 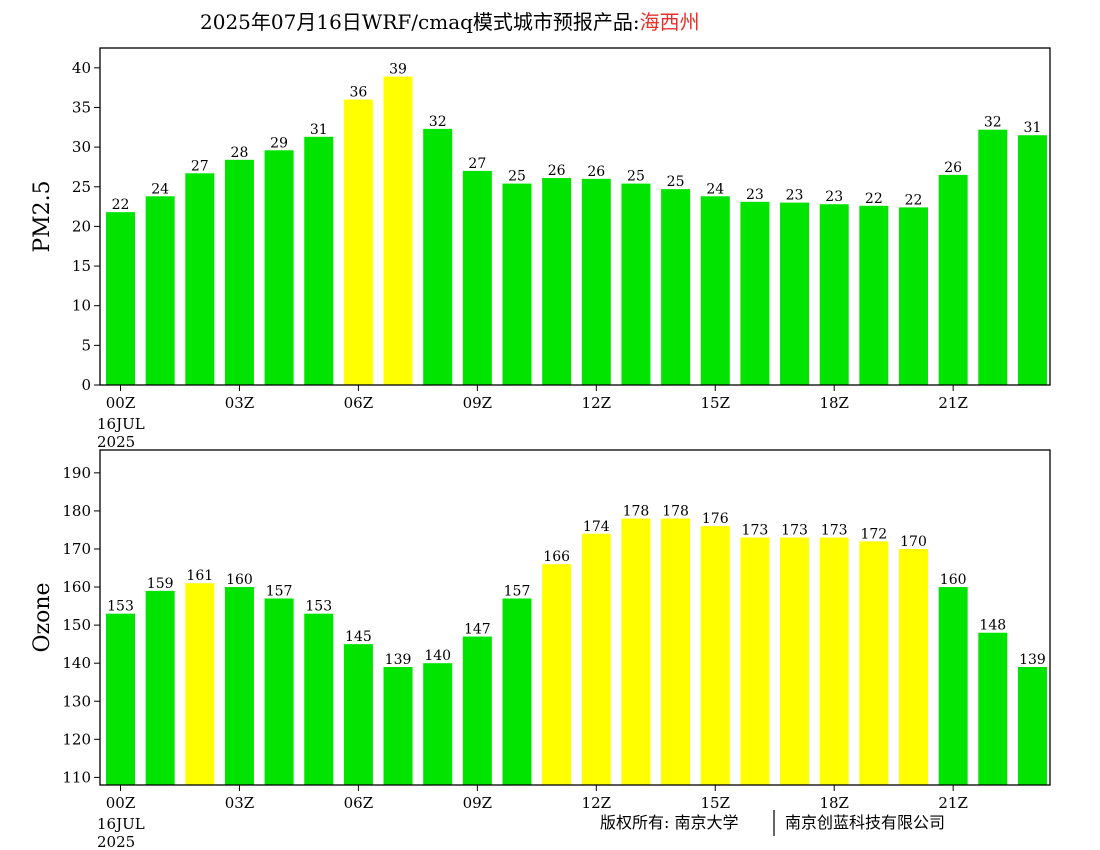 What do you see at coordinates (160, 584) in the screenshot?
I see `ozone-data-label-01Z: 159` at bounding box center [160, 584].